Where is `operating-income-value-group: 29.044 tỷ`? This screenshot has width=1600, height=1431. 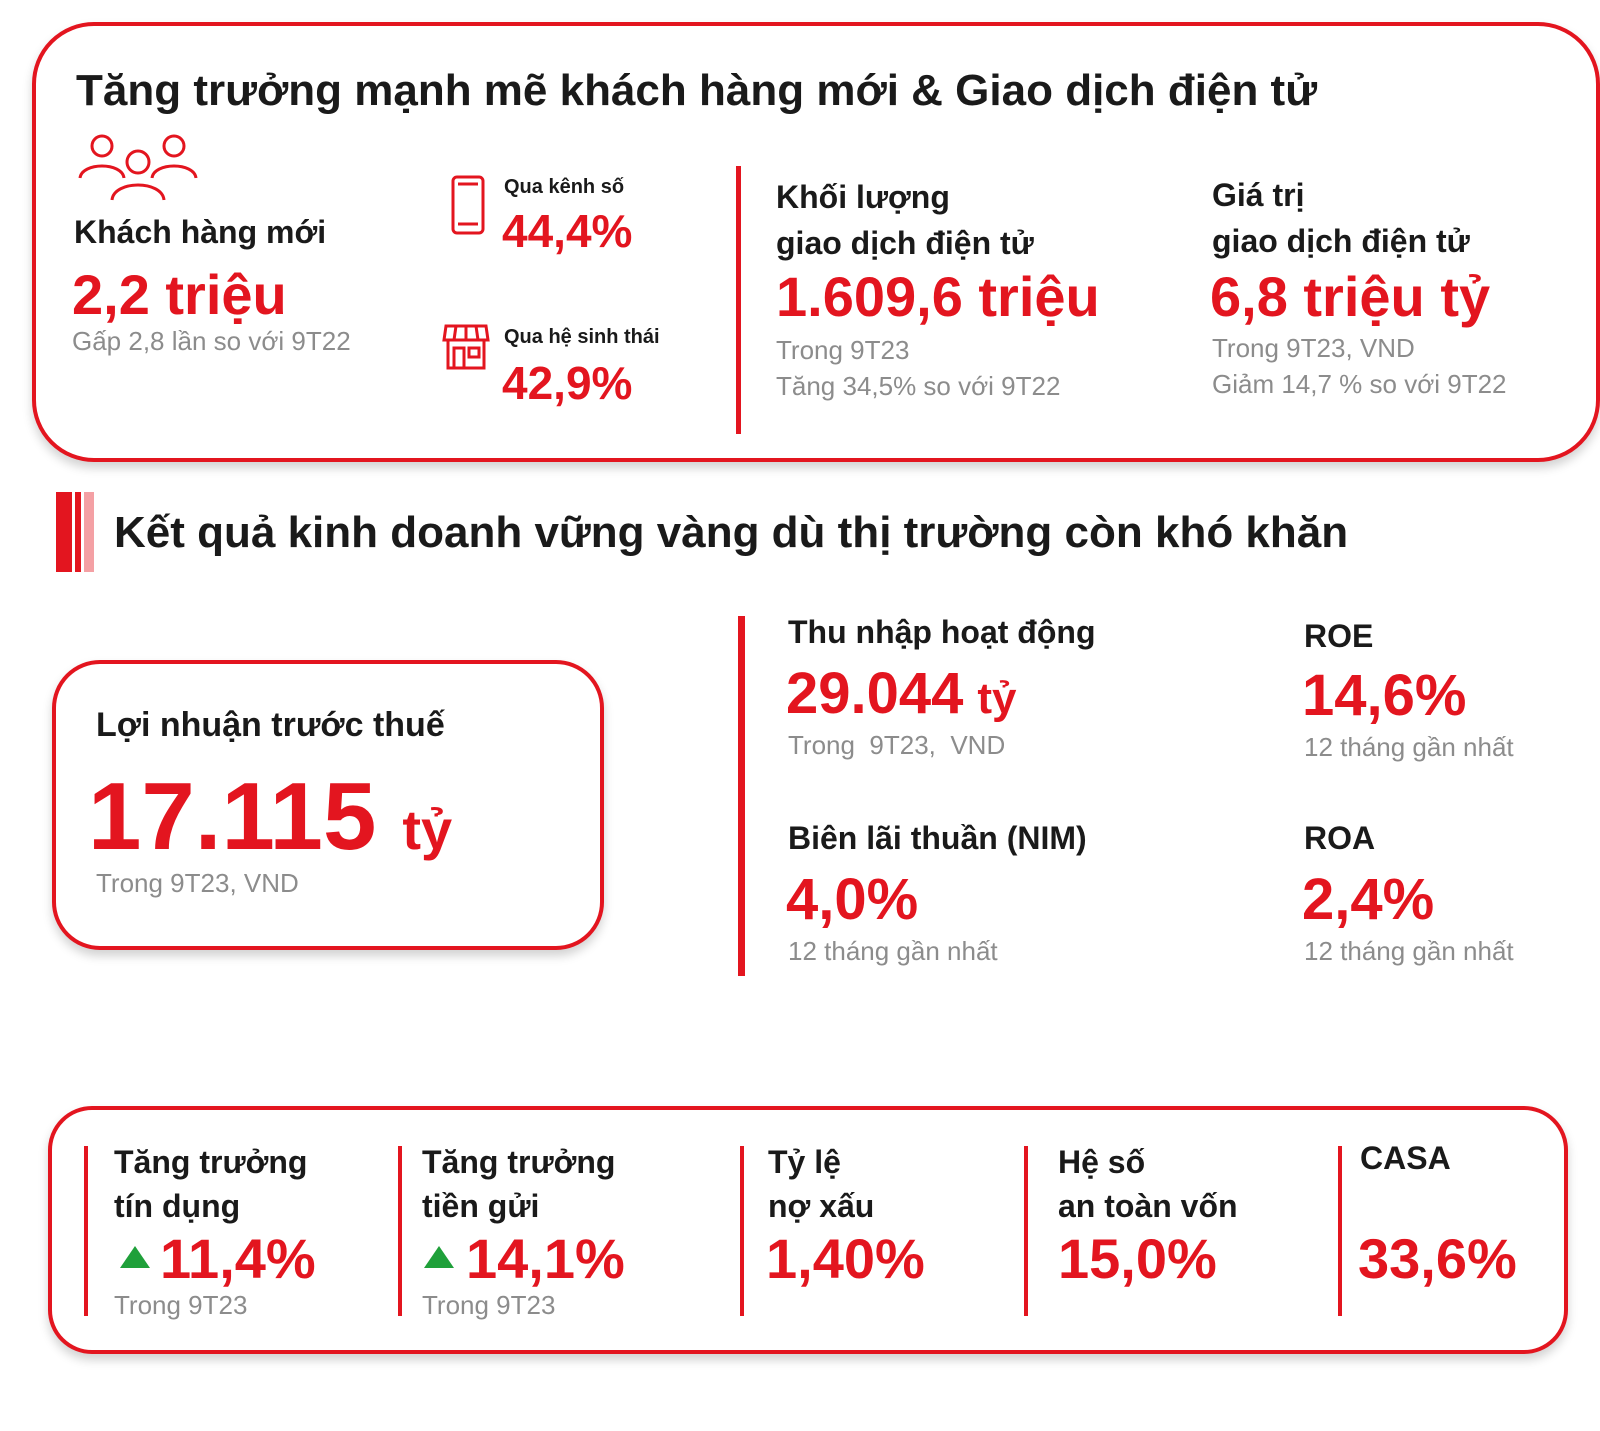
operating-income-value-group: 29.044 tỷ is located at coordinates (901, 693).